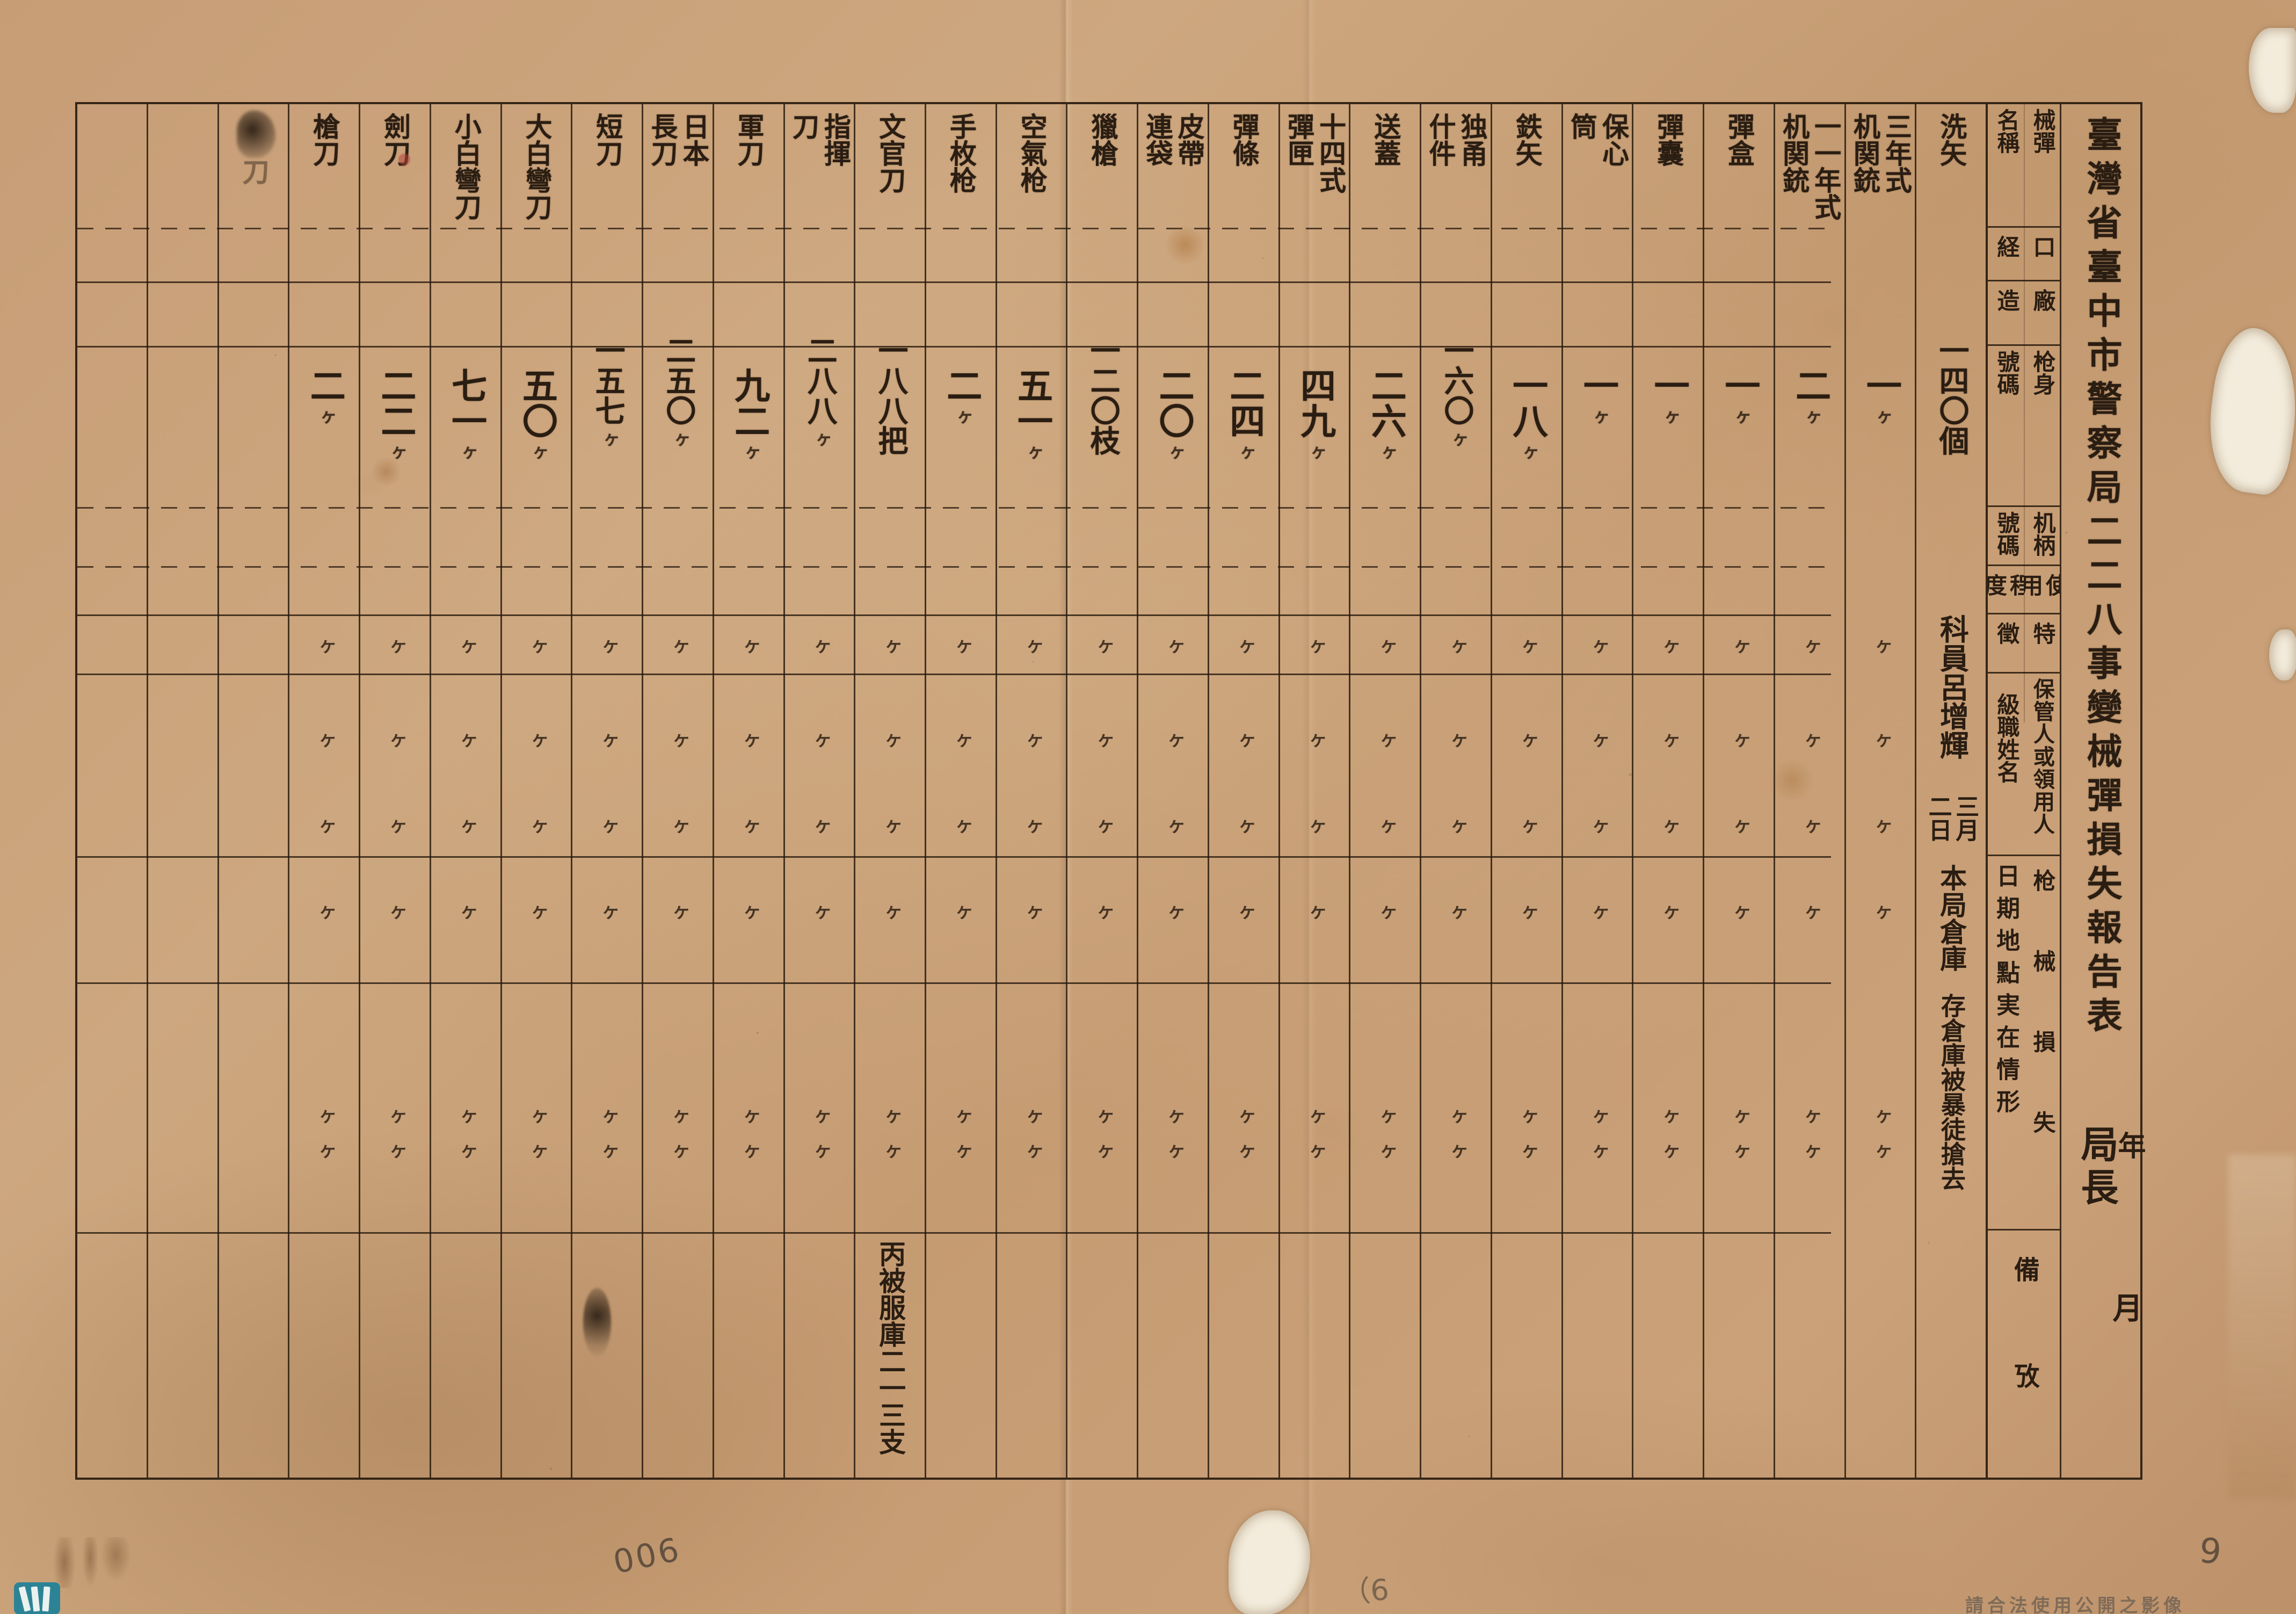 The image size is (2296, 1614). I want to click on header-row: 造廠, so click(2024, 313).